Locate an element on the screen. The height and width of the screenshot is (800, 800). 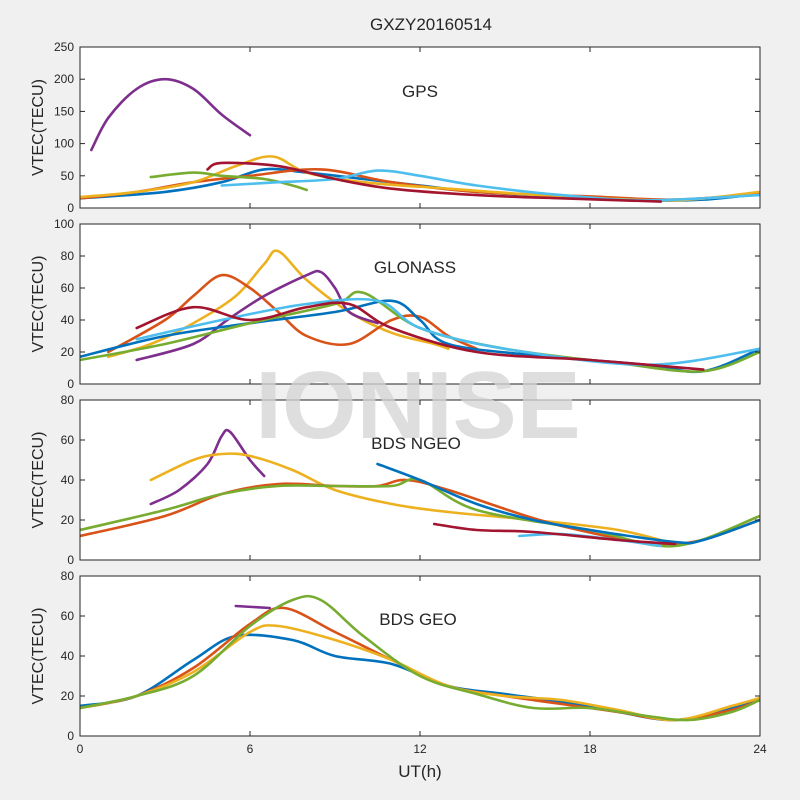
panel-label: BDS GEO is located at coordinates (417, 619).